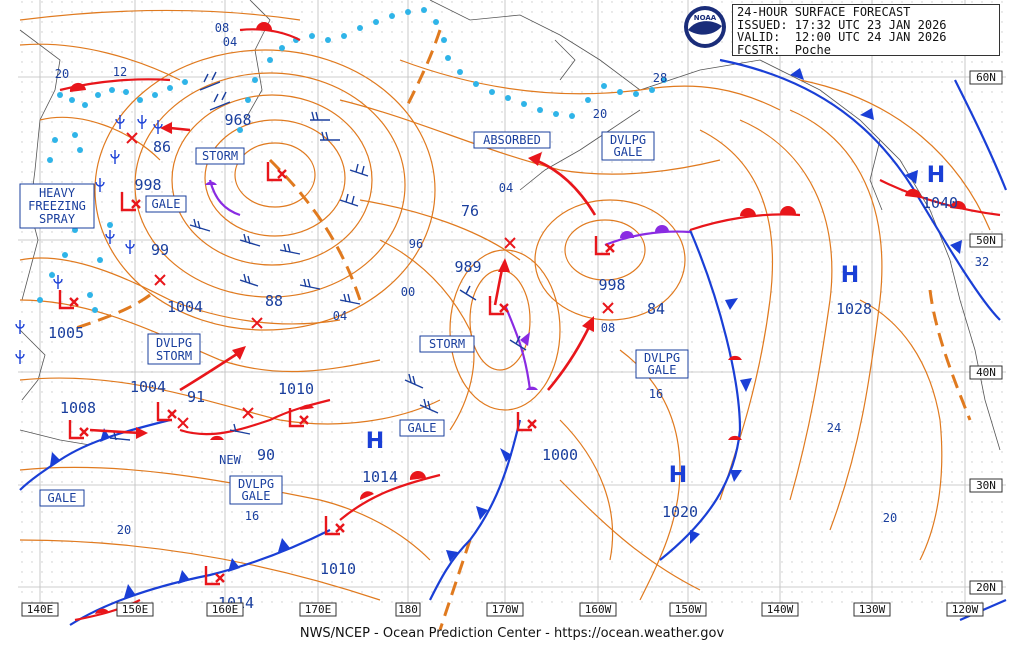 The height and width of the screenshot is (652, 1024). What do you see at coordinates (120, 72) in the screenshot?
I see `isobar-label: 12` at bounding box center [120, 72].